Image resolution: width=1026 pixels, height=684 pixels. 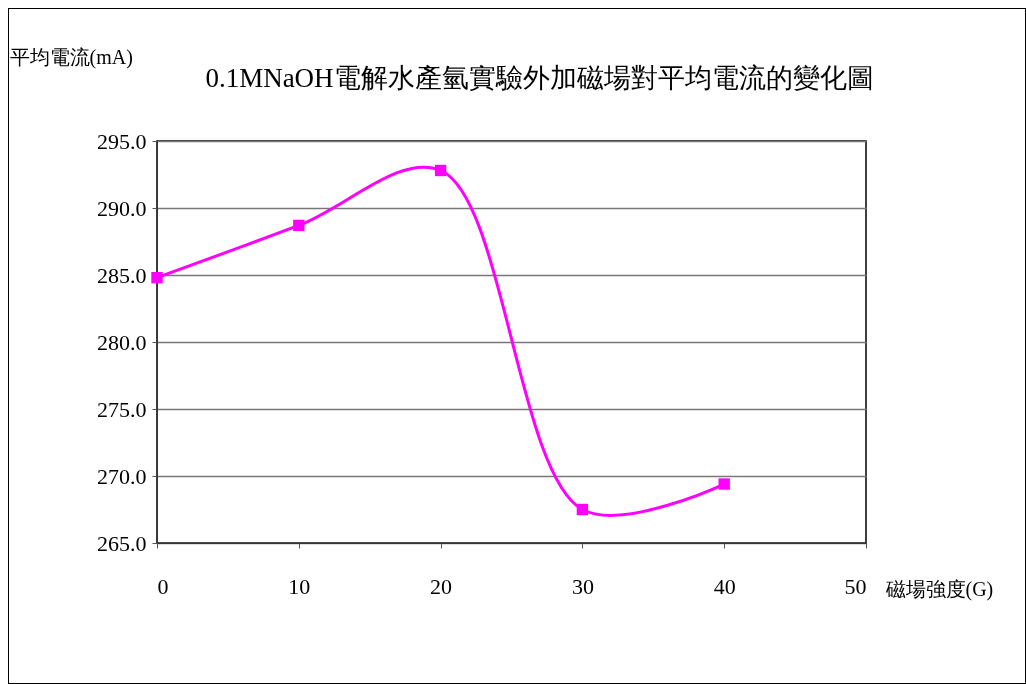 What do you see at coordinates (855, 586) in the screenshot?
I see `x-tick-label: 50` at bounding box center [855, 586].